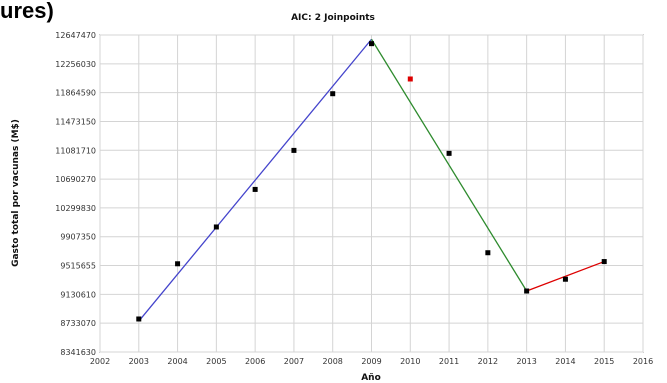 The width and height of the screenshot is (667, 383). What do you see at coordinates (100, 361) in the screenshot?
I see `x-tick-label: 2002` at bounding box center [100, 361].